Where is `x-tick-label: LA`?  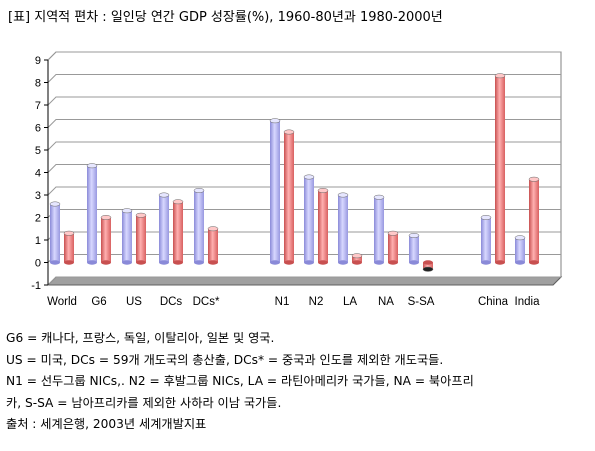
x-tick-label: LA is located at coordinates (350, 302).